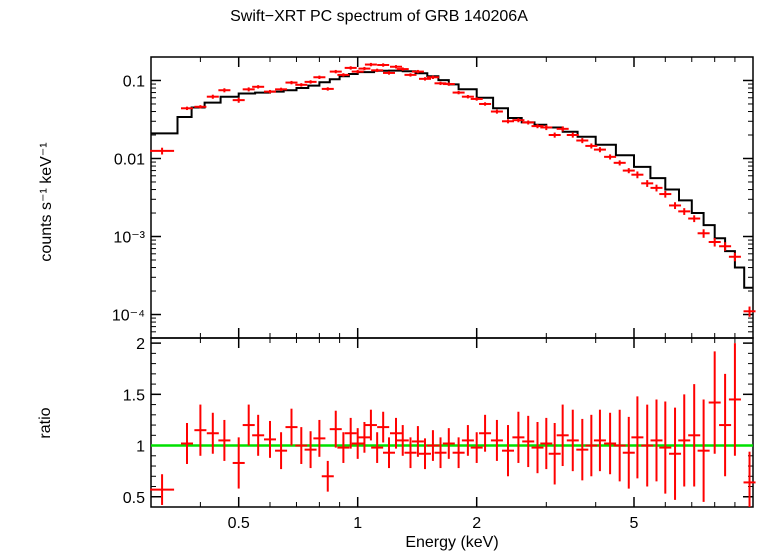 This screenshot has width=758, height=556. Describe the element at coordinates (45, 423) in the screenshot. I see `ratio-y-axis-label: ratio` at that location.